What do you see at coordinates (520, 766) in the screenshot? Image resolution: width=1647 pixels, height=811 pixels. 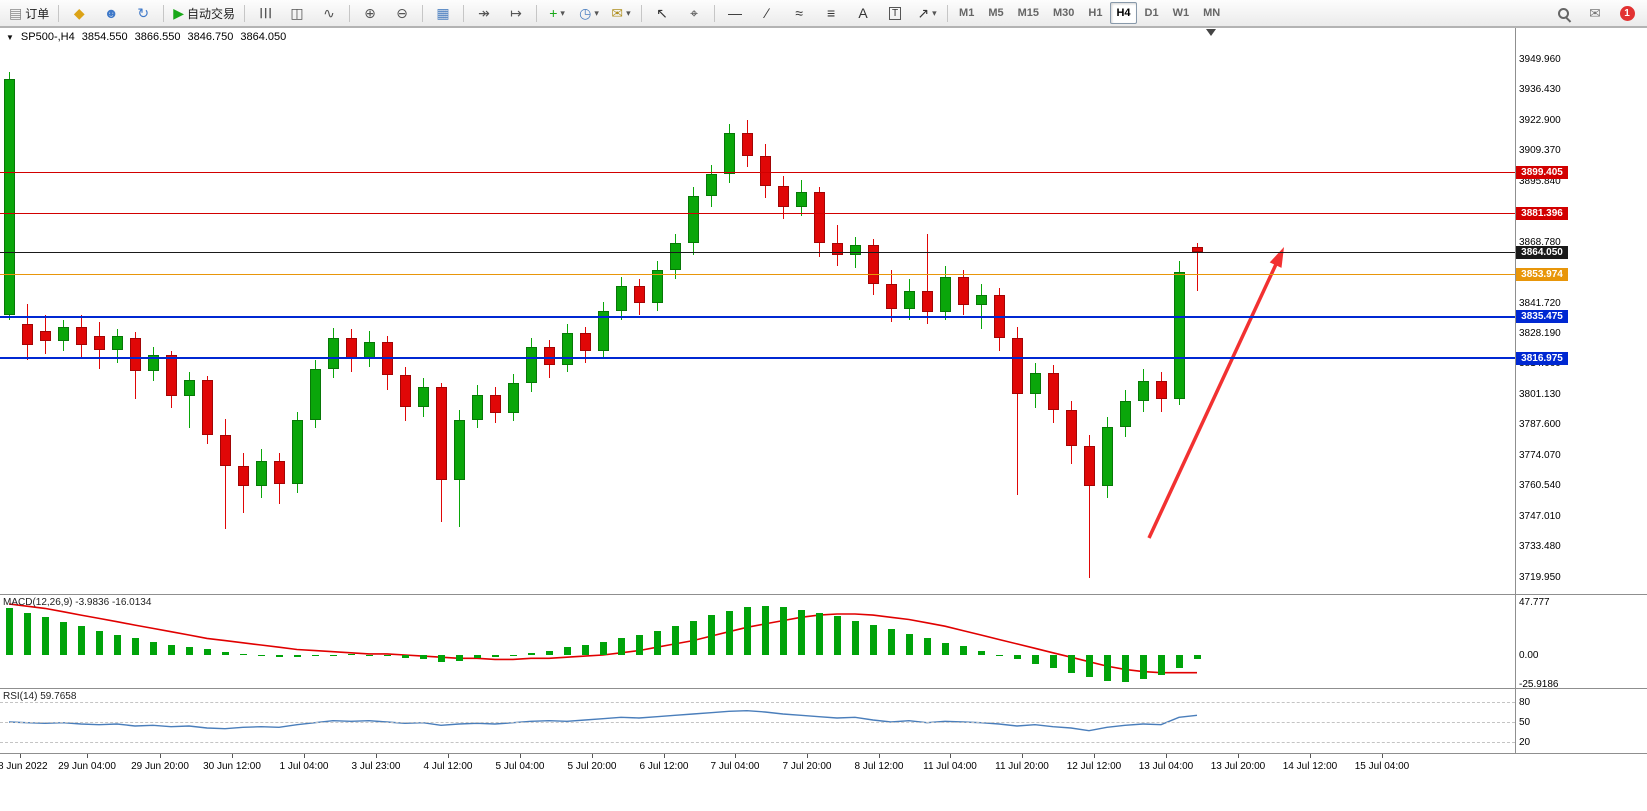 I see `time-axis-label: 5 Jul 04:00` at bounding box center [520, 766].